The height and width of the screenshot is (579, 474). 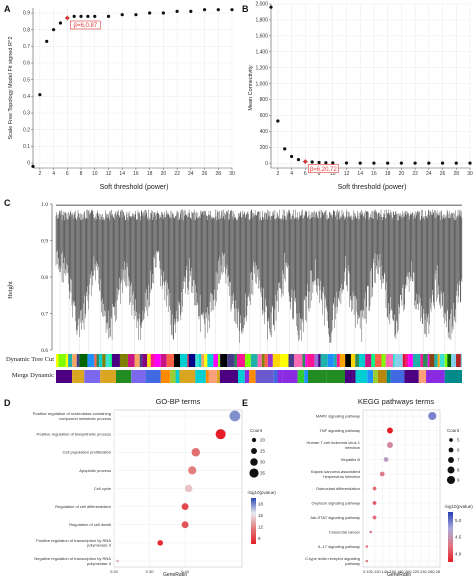 I want to click on category-label: MAPK signaling pathway, so click(x=338, y=415).